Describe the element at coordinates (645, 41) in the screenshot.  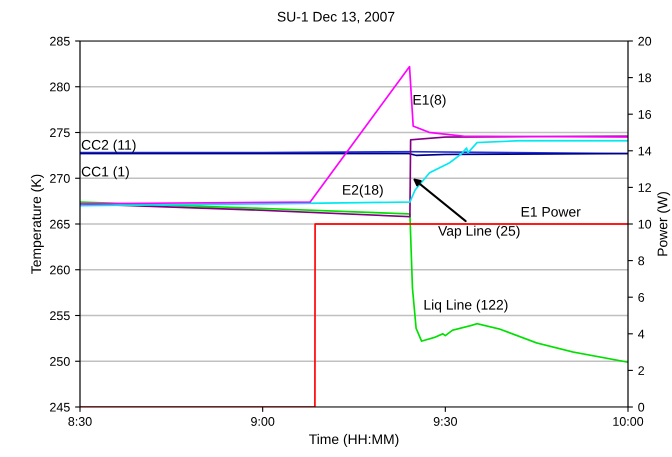
I see `y2-tick-label: 20` at that location.